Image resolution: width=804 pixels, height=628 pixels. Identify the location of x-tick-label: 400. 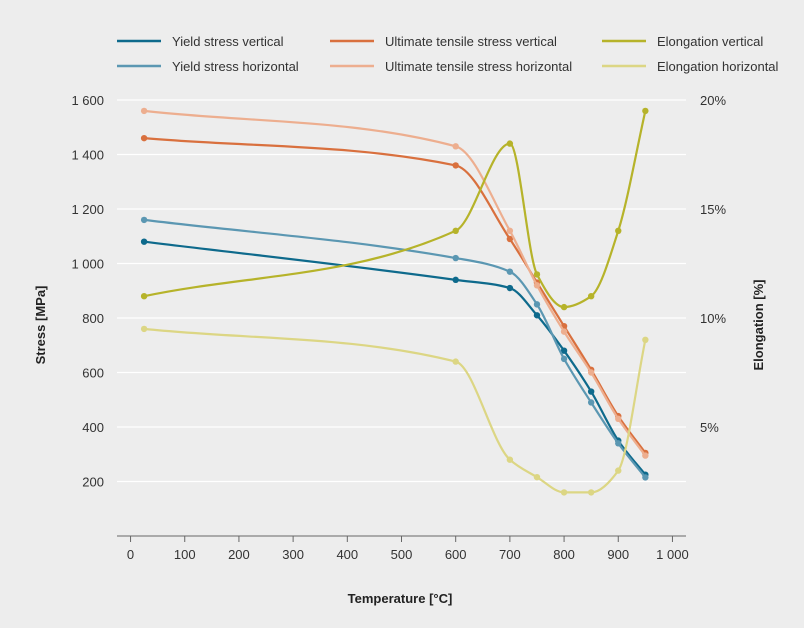
(347, 554).